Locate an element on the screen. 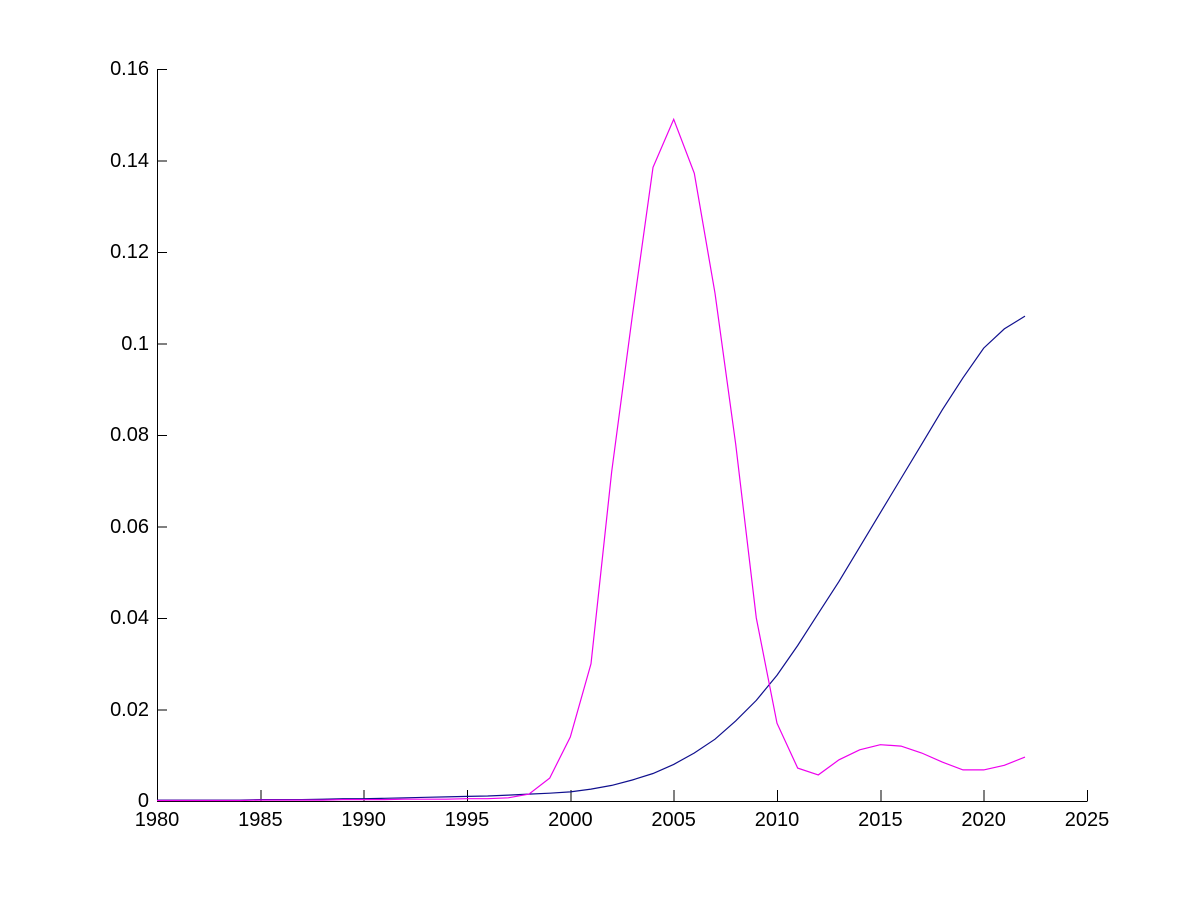 This screenshot has width=1200, height=900. x-tick-label: 2005 is located at coordinates (673, 820).